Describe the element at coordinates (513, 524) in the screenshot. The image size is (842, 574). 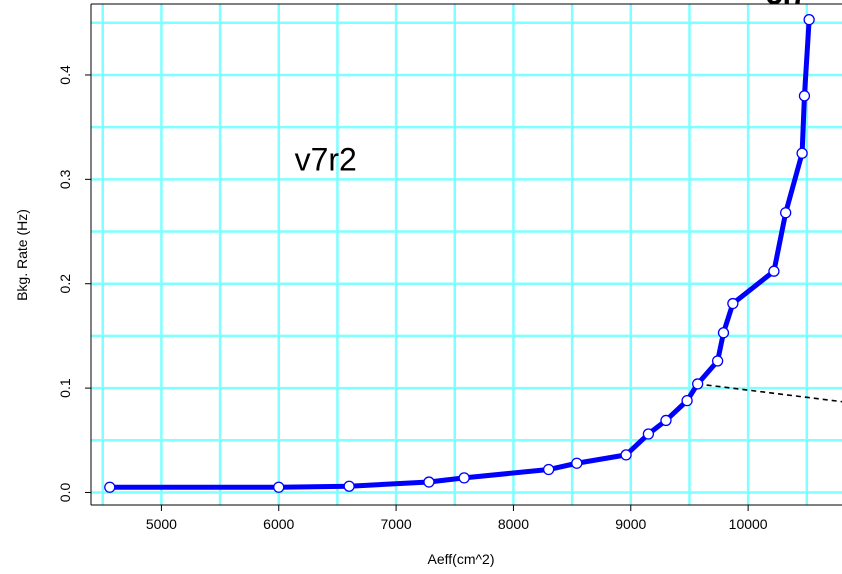
I see `x-tick-label-3: 8000` at that location.